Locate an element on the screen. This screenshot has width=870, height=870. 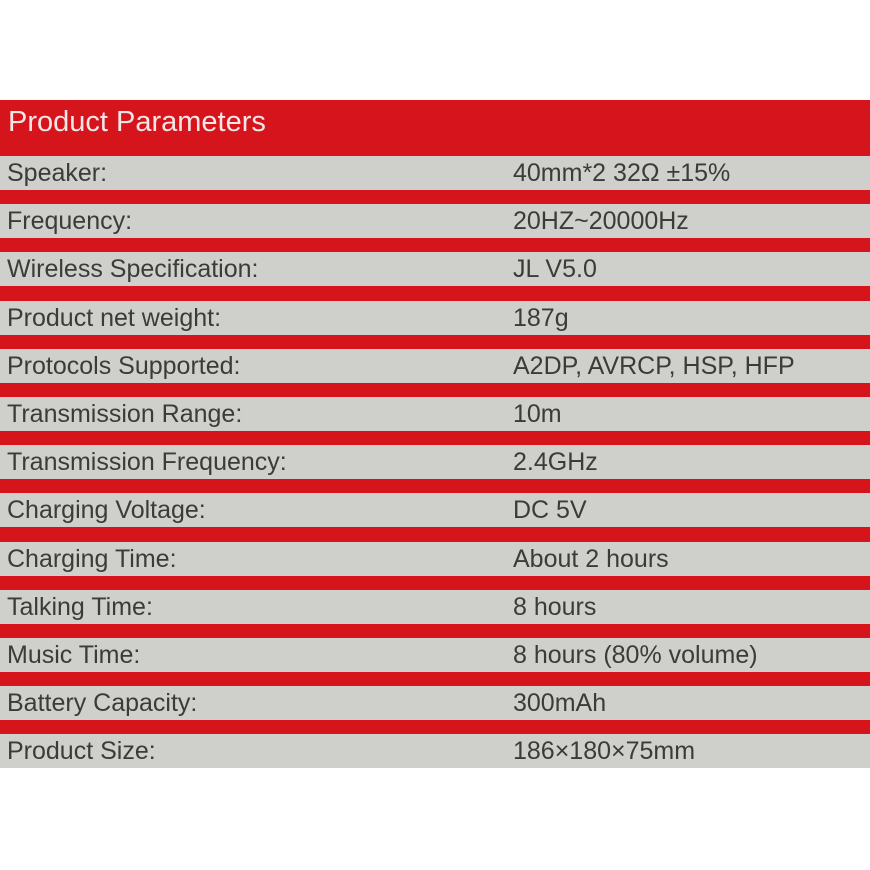
table-row: Music Time: 8 hours (80% volume) is located at coordinates (435, 654).